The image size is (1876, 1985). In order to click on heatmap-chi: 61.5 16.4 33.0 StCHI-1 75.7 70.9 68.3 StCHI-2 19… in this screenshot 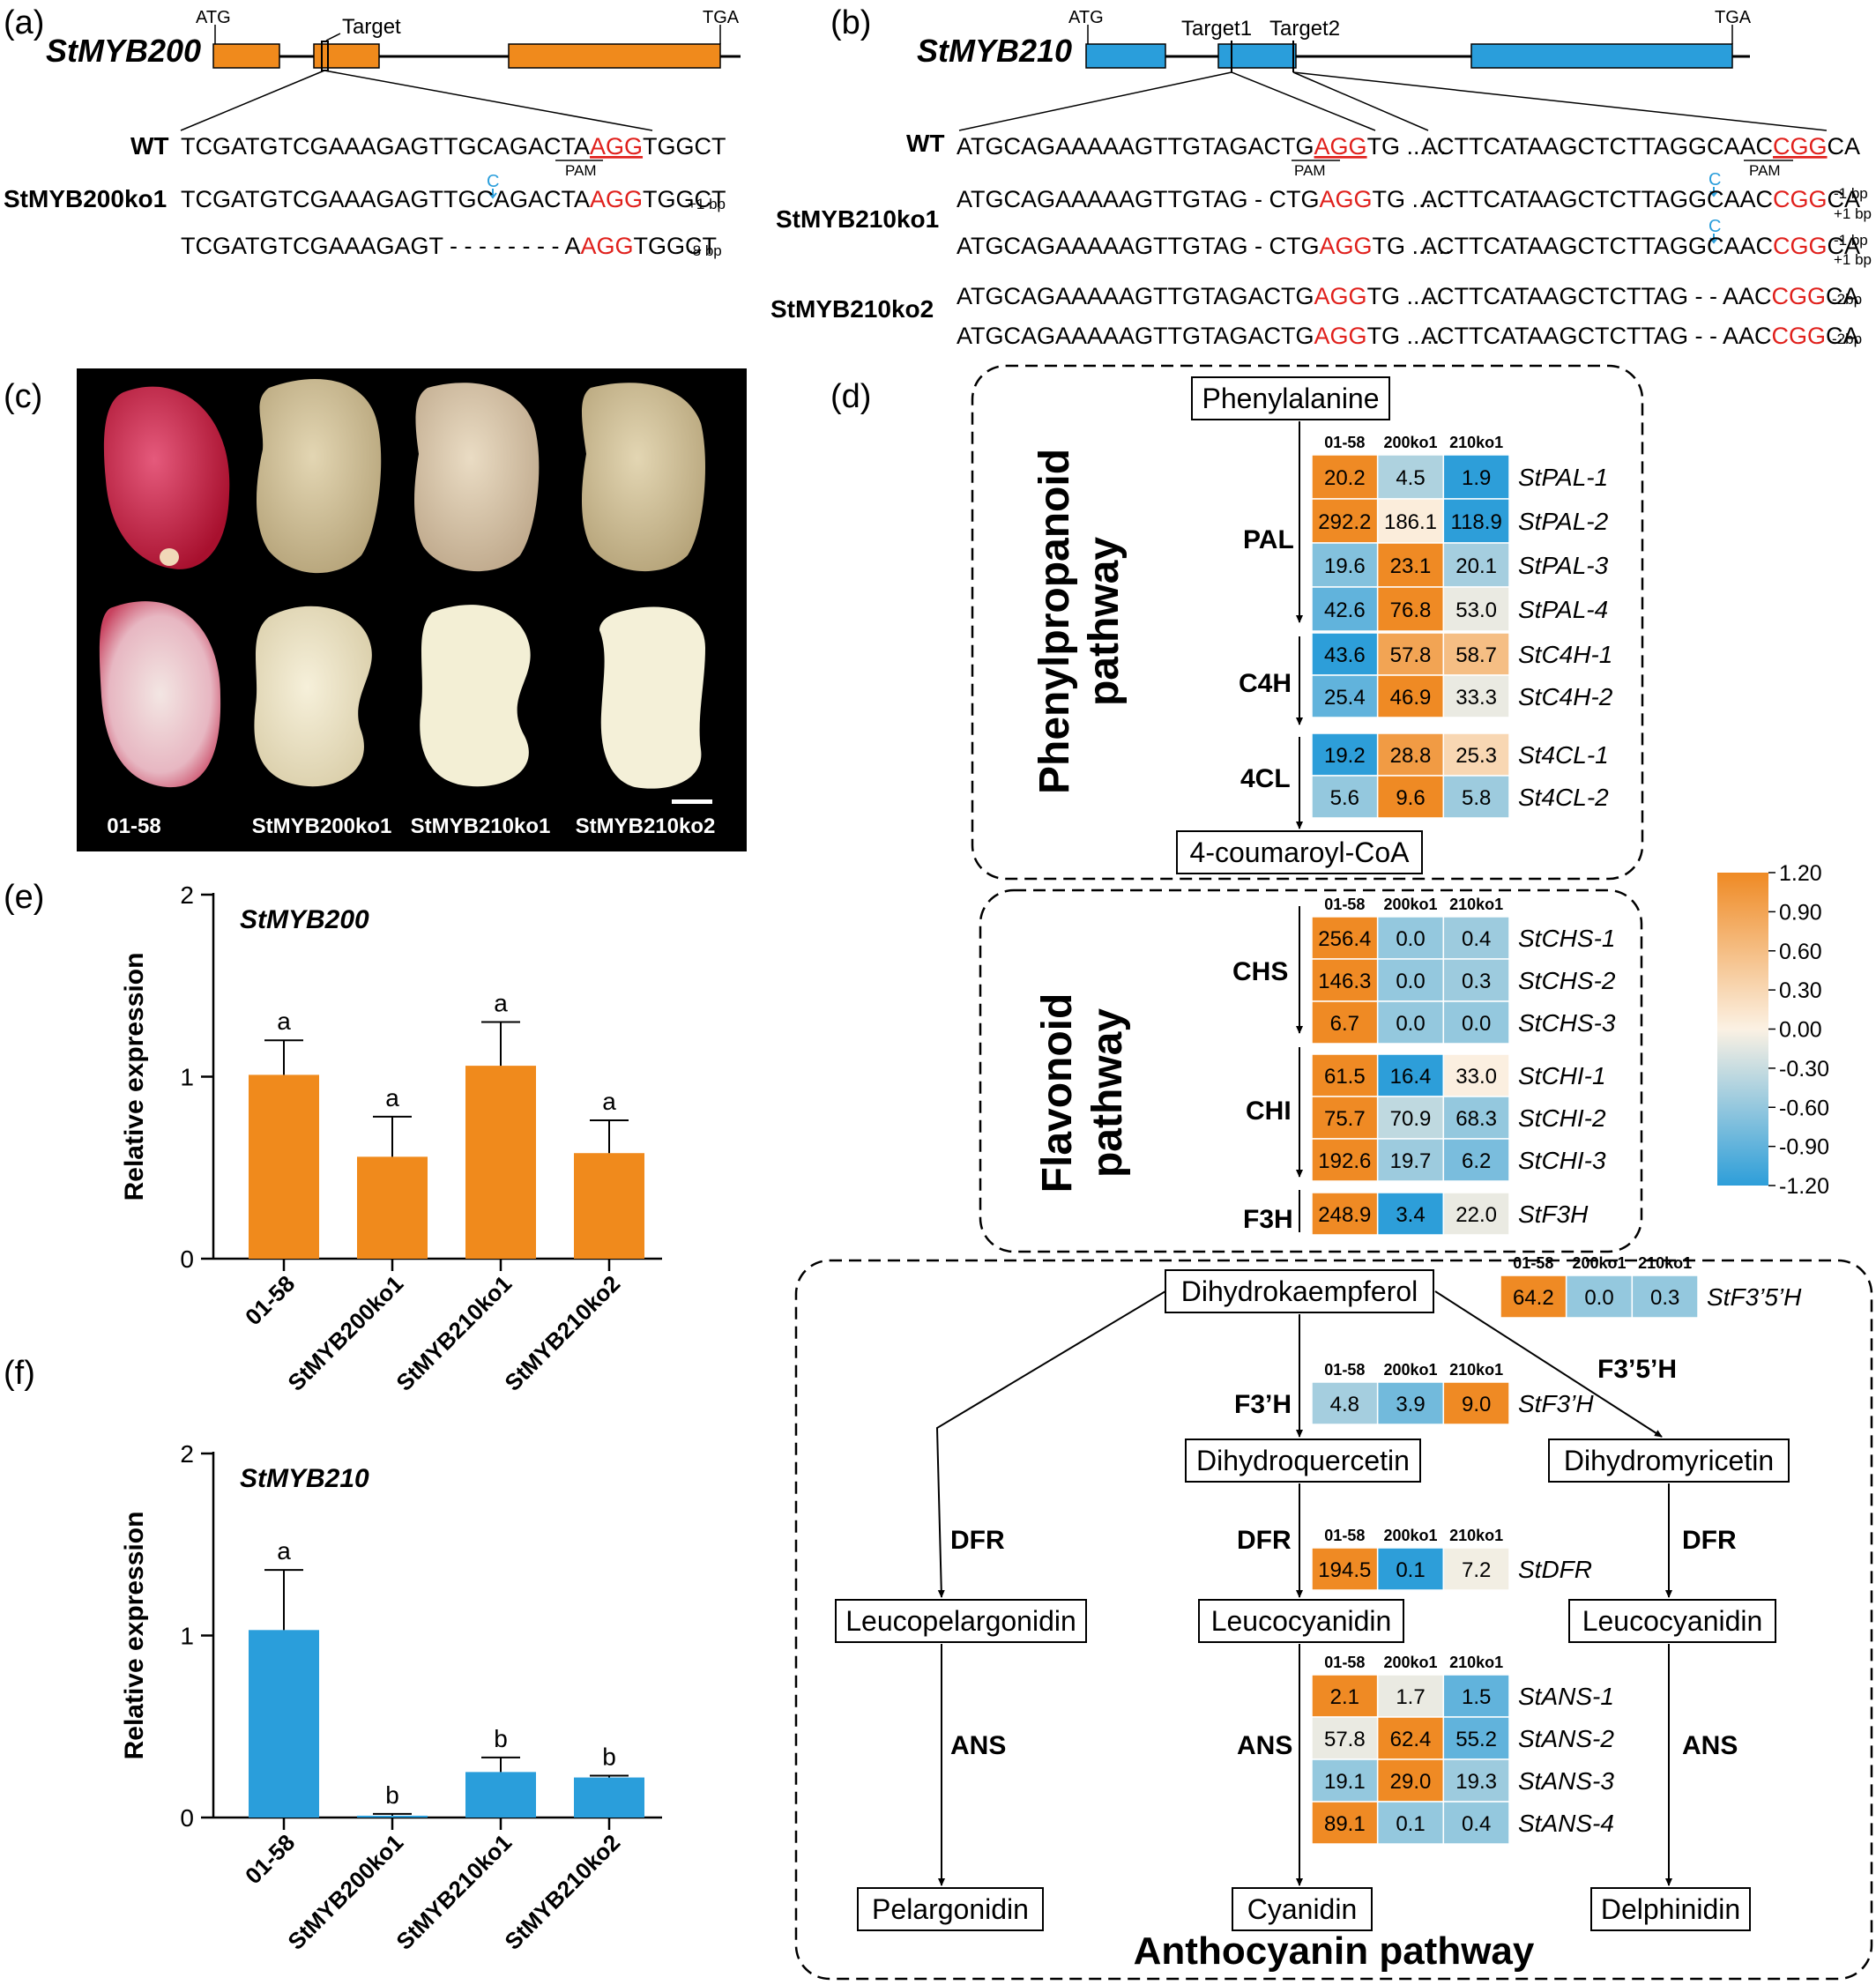, I will do `click(1458, 1117)`.